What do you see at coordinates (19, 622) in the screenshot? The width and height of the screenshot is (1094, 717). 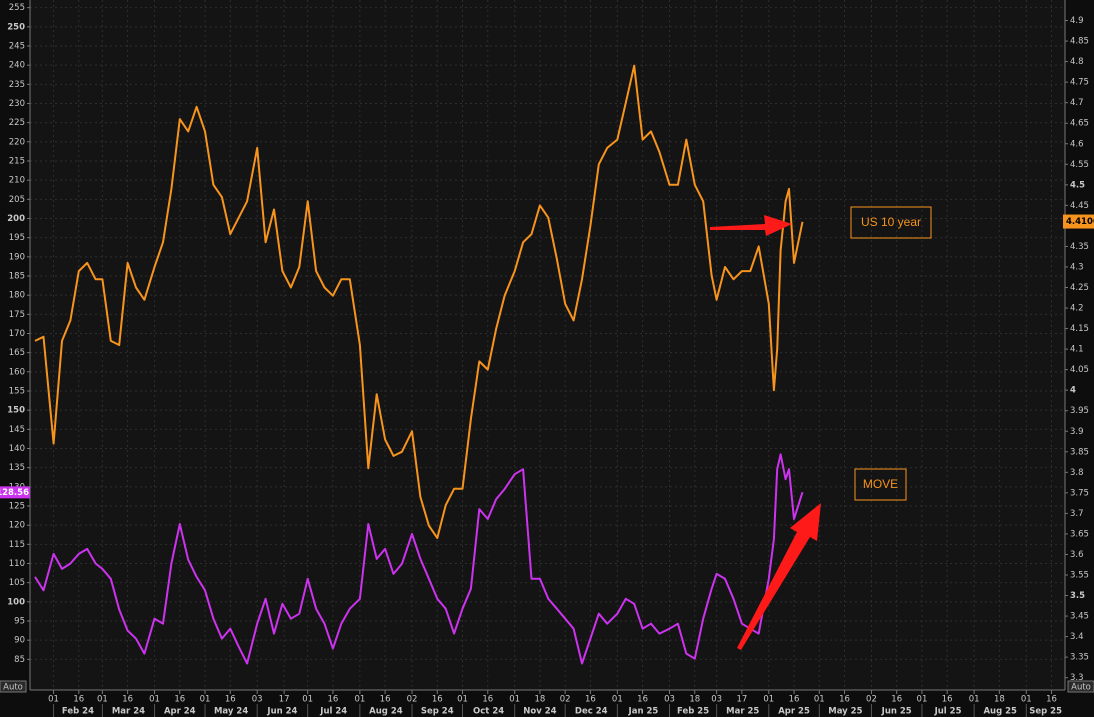 I see `y-tick-label: 95` at bounding box center [19, 622].